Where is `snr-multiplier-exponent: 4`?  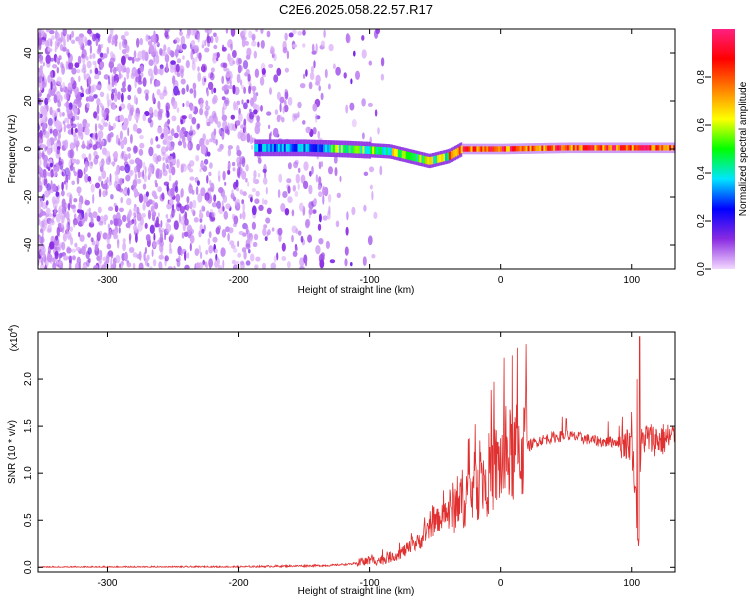
snr-multiplier-exponent: 4 is located at coordinates (11, 330).